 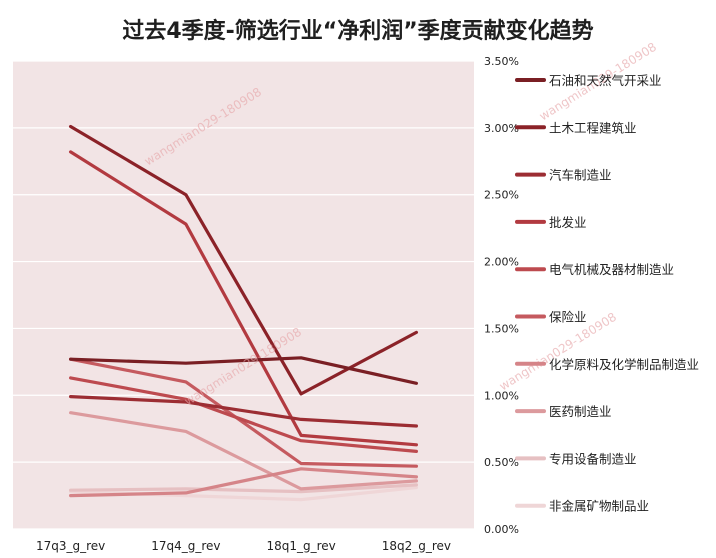 What do you see at coordinates (611, 269) in the screenshot?
I see `legend-label: 电气机械及器材制造业` at bounding box center [611, 269].